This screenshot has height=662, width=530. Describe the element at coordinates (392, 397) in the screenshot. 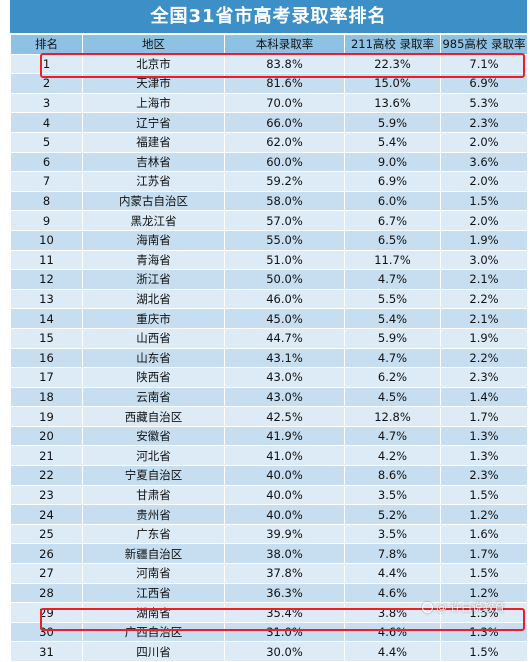

I see `rate-211-cell: 4.5%` at that location.